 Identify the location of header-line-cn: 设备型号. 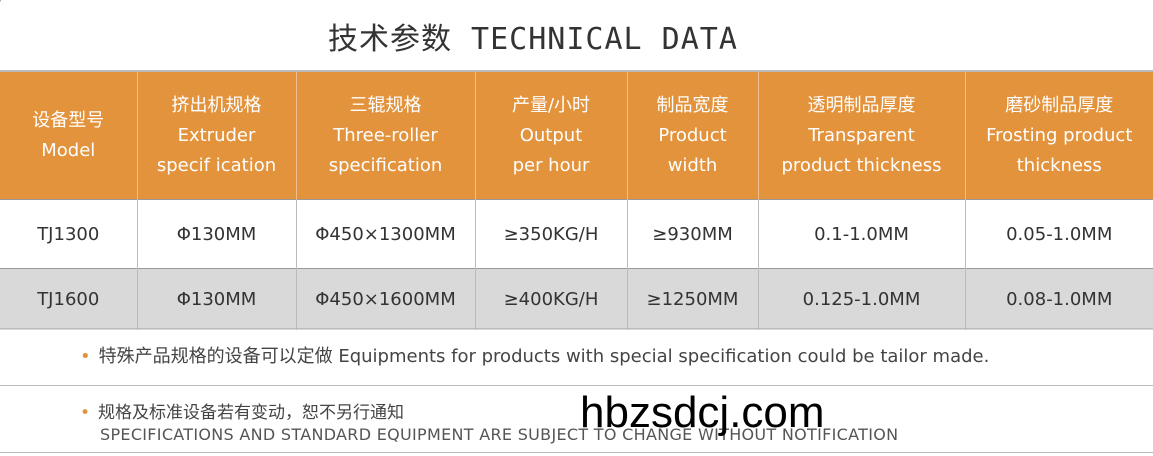
(68, 120).